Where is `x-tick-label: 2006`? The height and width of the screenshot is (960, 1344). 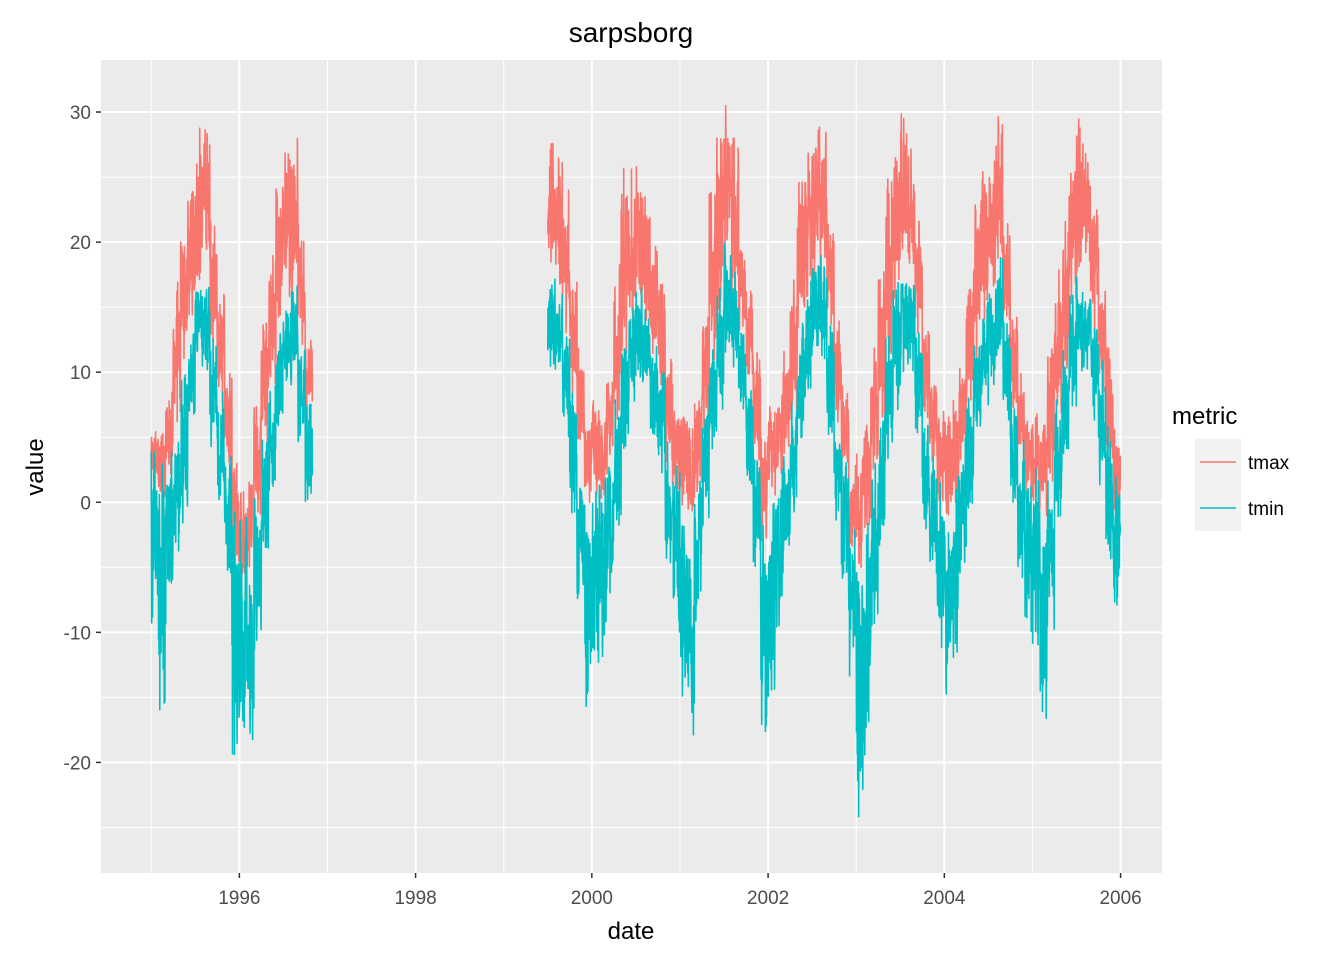 x-tick-label: 2006 is located at coordinates (1120, 898).